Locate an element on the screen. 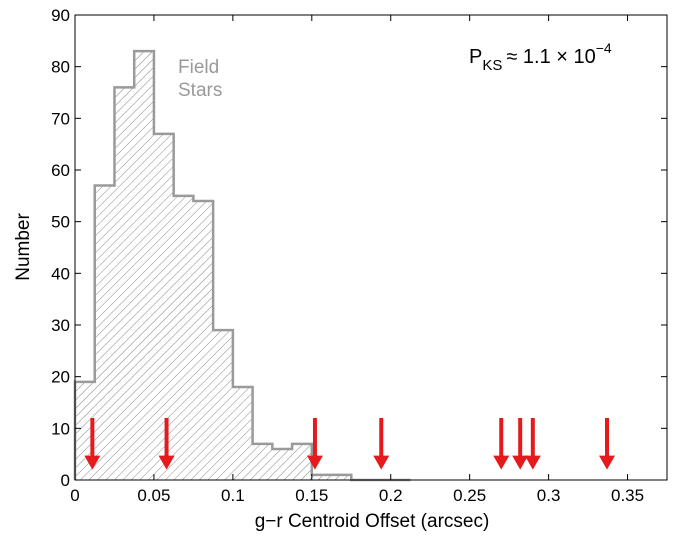 The image size is (685, 537). ks-subscript: KS is located at coordinates (492, 65).